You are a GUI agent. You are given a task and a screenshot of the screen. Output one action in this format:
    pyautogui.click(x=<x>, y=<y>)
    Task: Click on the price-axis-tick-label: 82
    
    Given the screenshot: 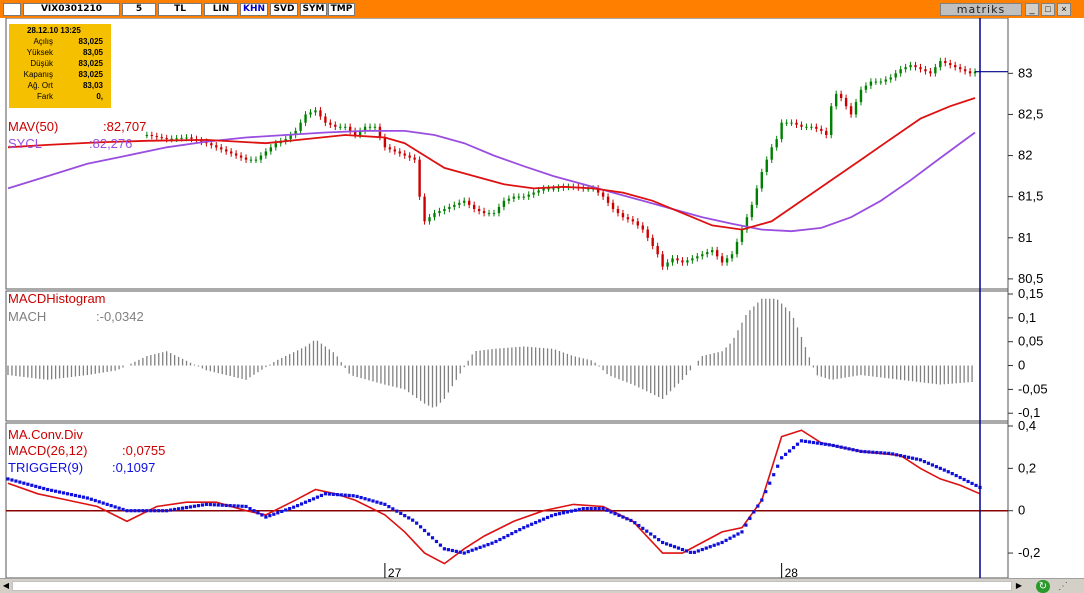 What is the action you would take?
    pyautogui.click(x=1025, y=155)
    